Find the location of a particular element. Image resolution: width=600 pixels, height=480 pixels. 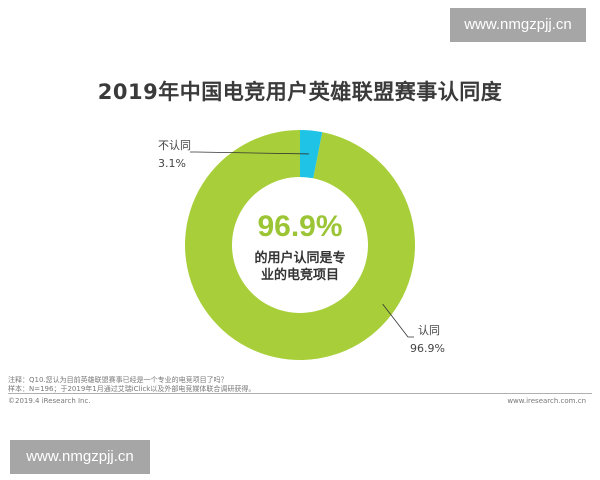

center-percentage: 96.9% is located at coordinates (300, 226).